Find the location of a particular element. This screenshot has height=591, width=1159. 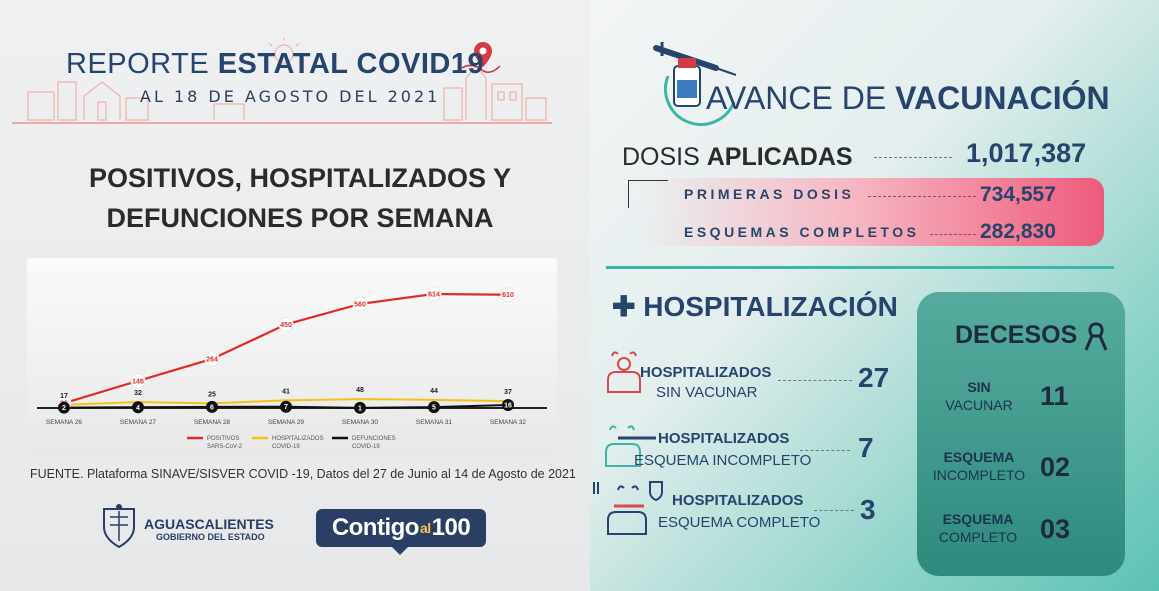

x-tick-label: SEMANA 26 is located at coordinates (64, 422).